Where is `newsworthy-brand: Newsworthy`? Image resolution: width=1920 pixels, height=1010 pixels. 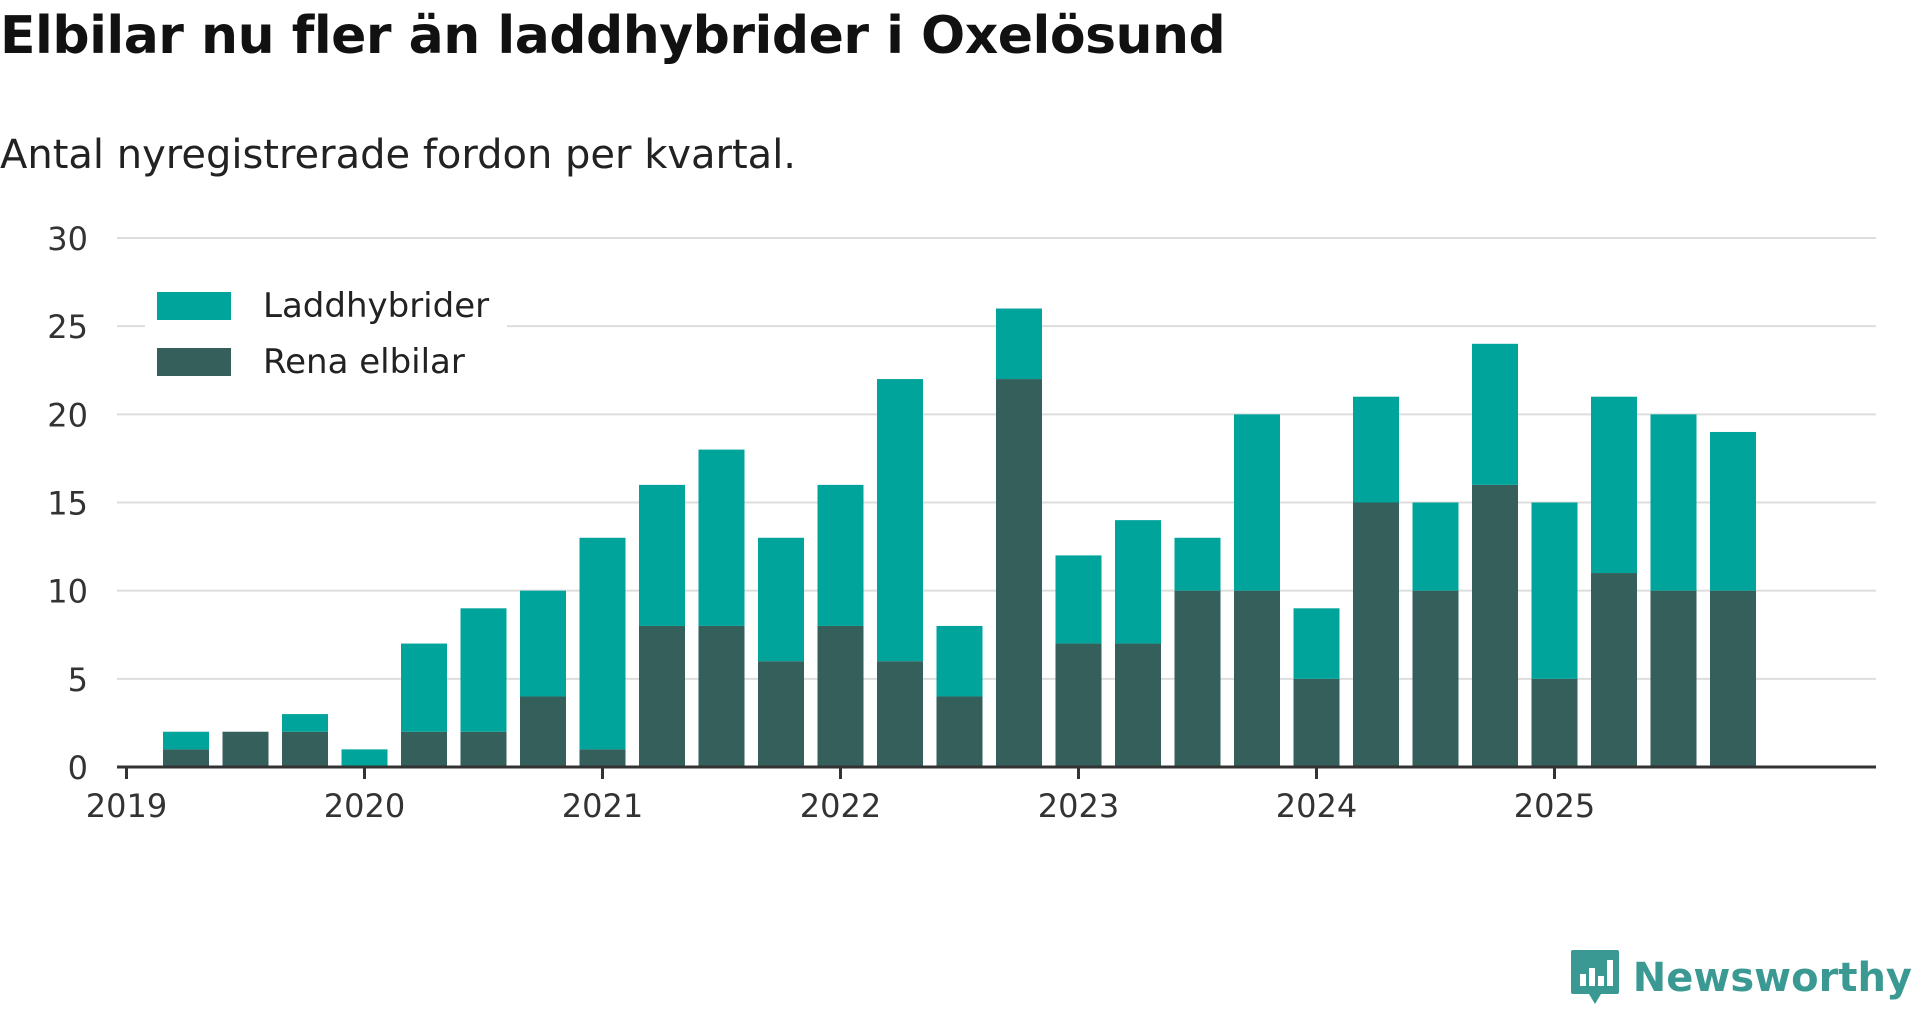
newsworthy-brand: Newsworthy is located at coordinates (1740, 978).